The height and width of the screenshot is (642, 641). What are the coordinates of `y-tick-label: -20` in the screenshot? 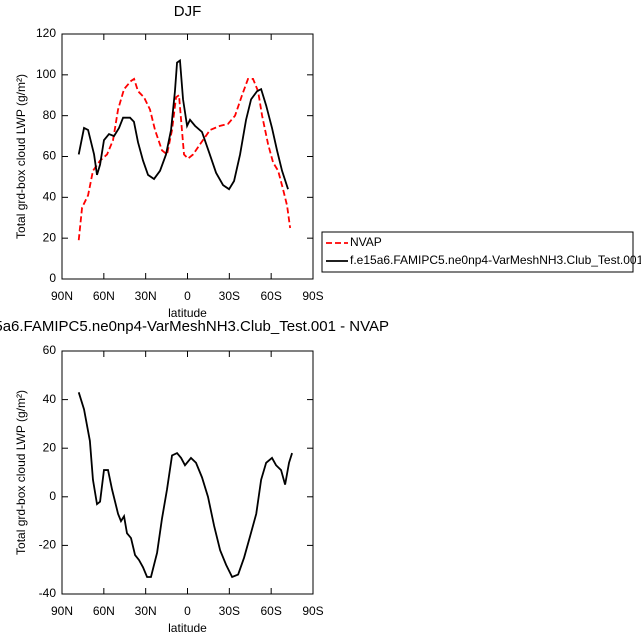 It's located at (48, 545).